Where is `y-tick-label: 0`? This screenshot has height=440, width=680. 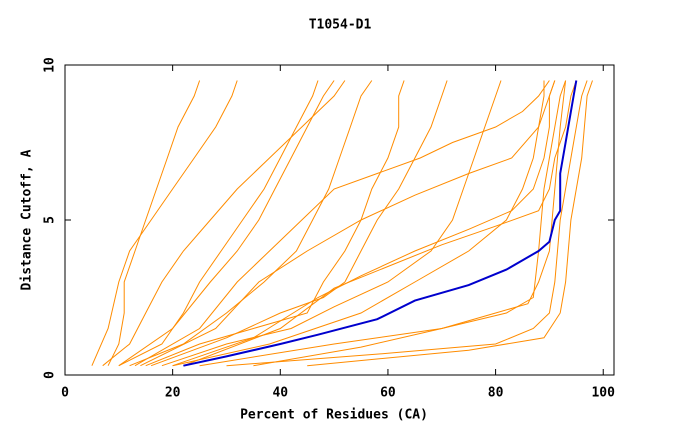 y-tick-label: 0 is located at coordinates (50, 375).